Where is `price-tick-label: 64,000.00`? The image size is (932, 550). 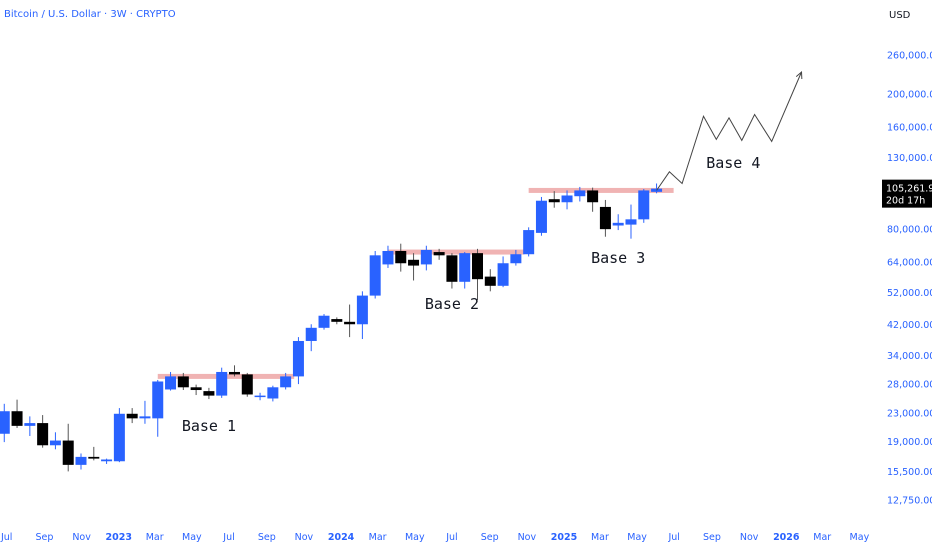
price-tick-label: 64,000.00 is located at coordinates (909, 263).